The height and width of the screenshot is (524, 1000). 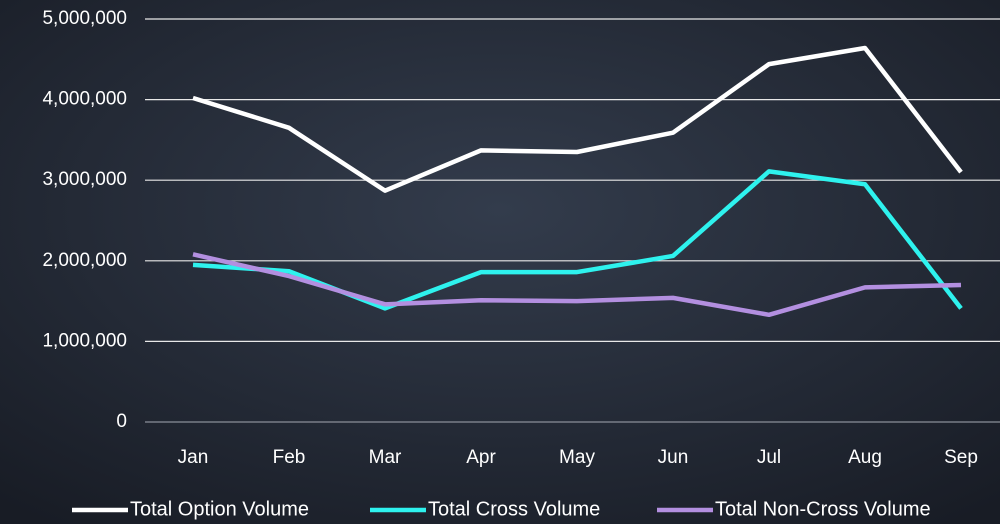 I want to click on x-tick-label: Mar, so click(x=385, y=457).